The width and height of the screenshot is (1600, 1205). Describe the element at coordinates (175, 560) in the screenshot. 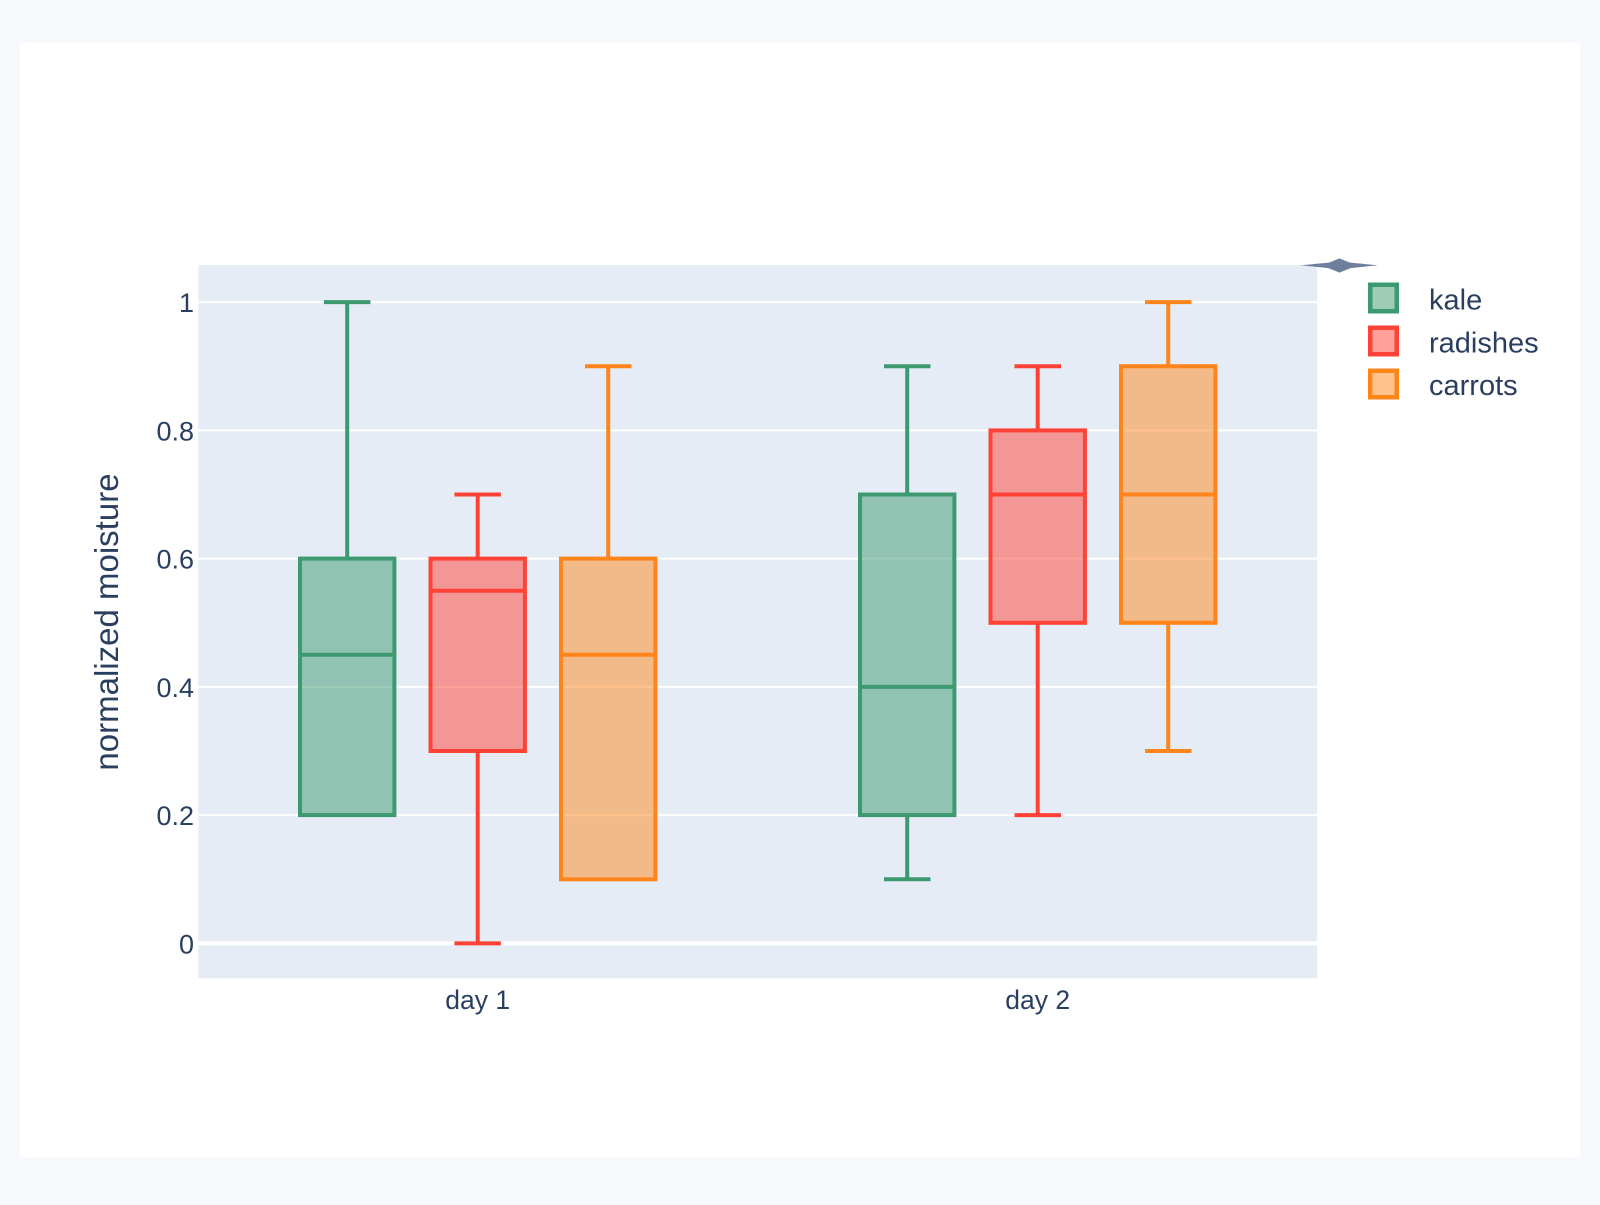

I see `svg-text: 0.6` at that location.